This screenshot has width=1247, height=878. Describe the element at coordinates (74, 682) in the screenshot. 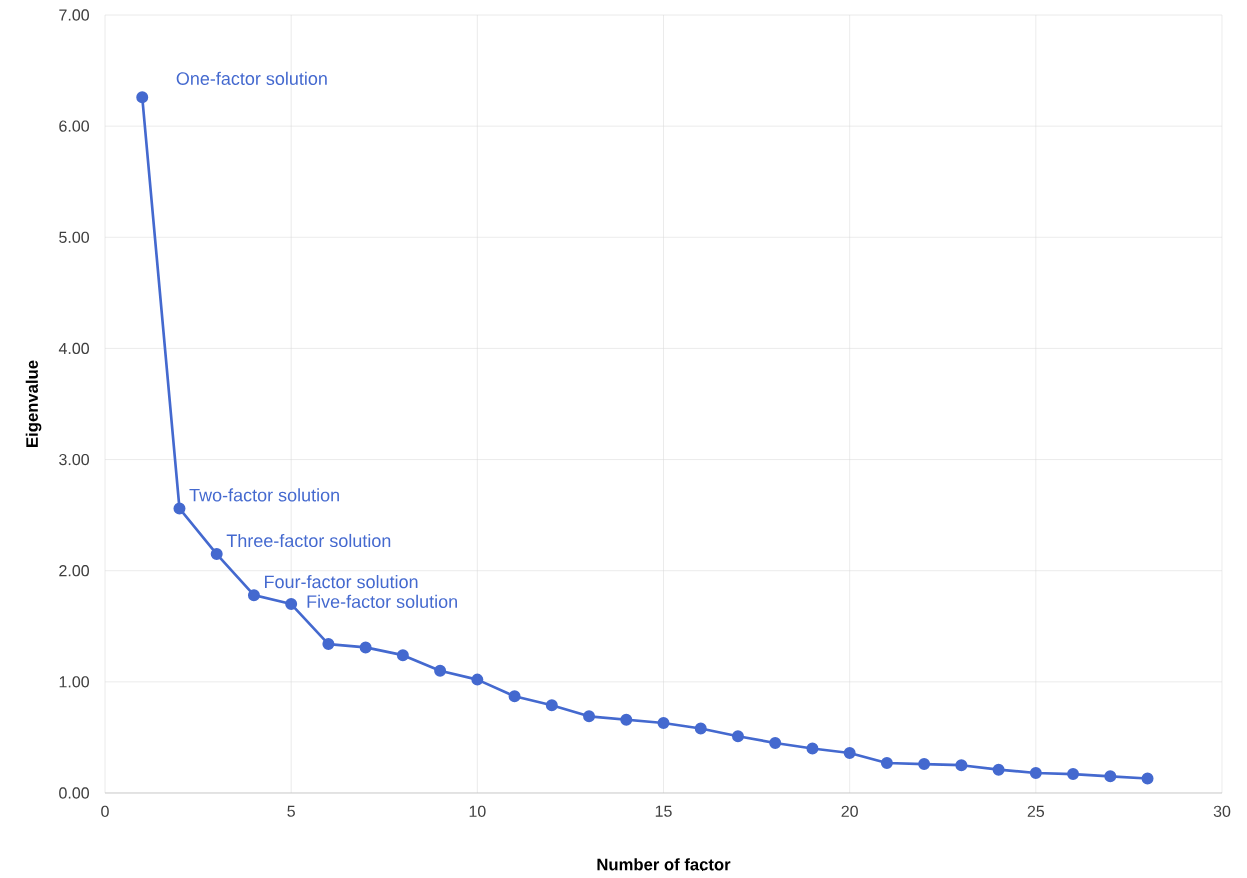

I see `y-tick-label: 1.00` at that location.